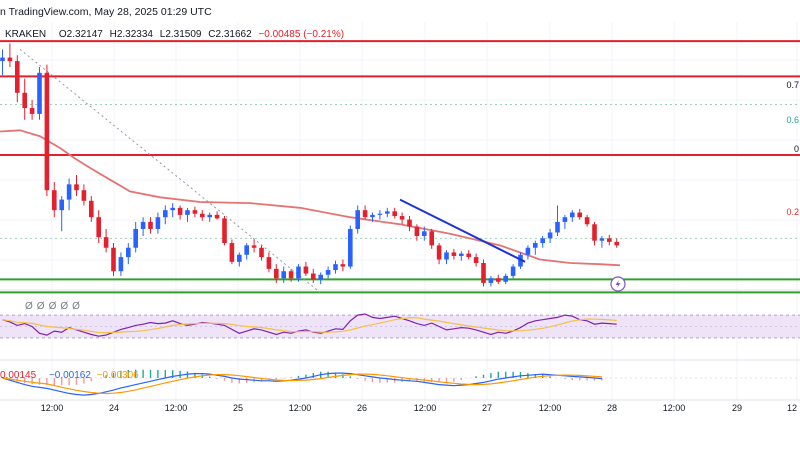 The width and height of the screenshot is (800, 454). Describe the element at coordinates (52, 408) in the screenshot. I see `time-label-0: 12:00` at that location.